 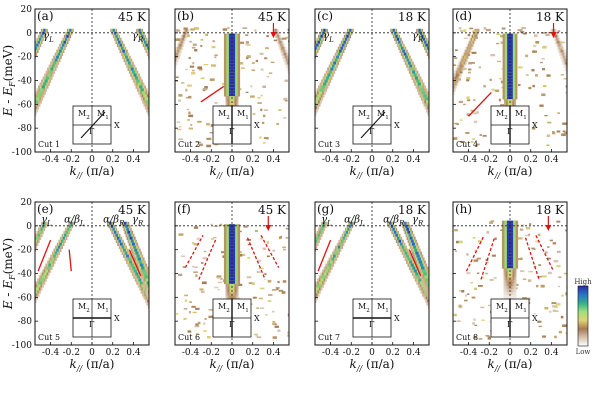 What do you see at coordinates (489, 160) in the screenshot?
I see `x-tick-label: -0.2` at bounding box center [489, 160].